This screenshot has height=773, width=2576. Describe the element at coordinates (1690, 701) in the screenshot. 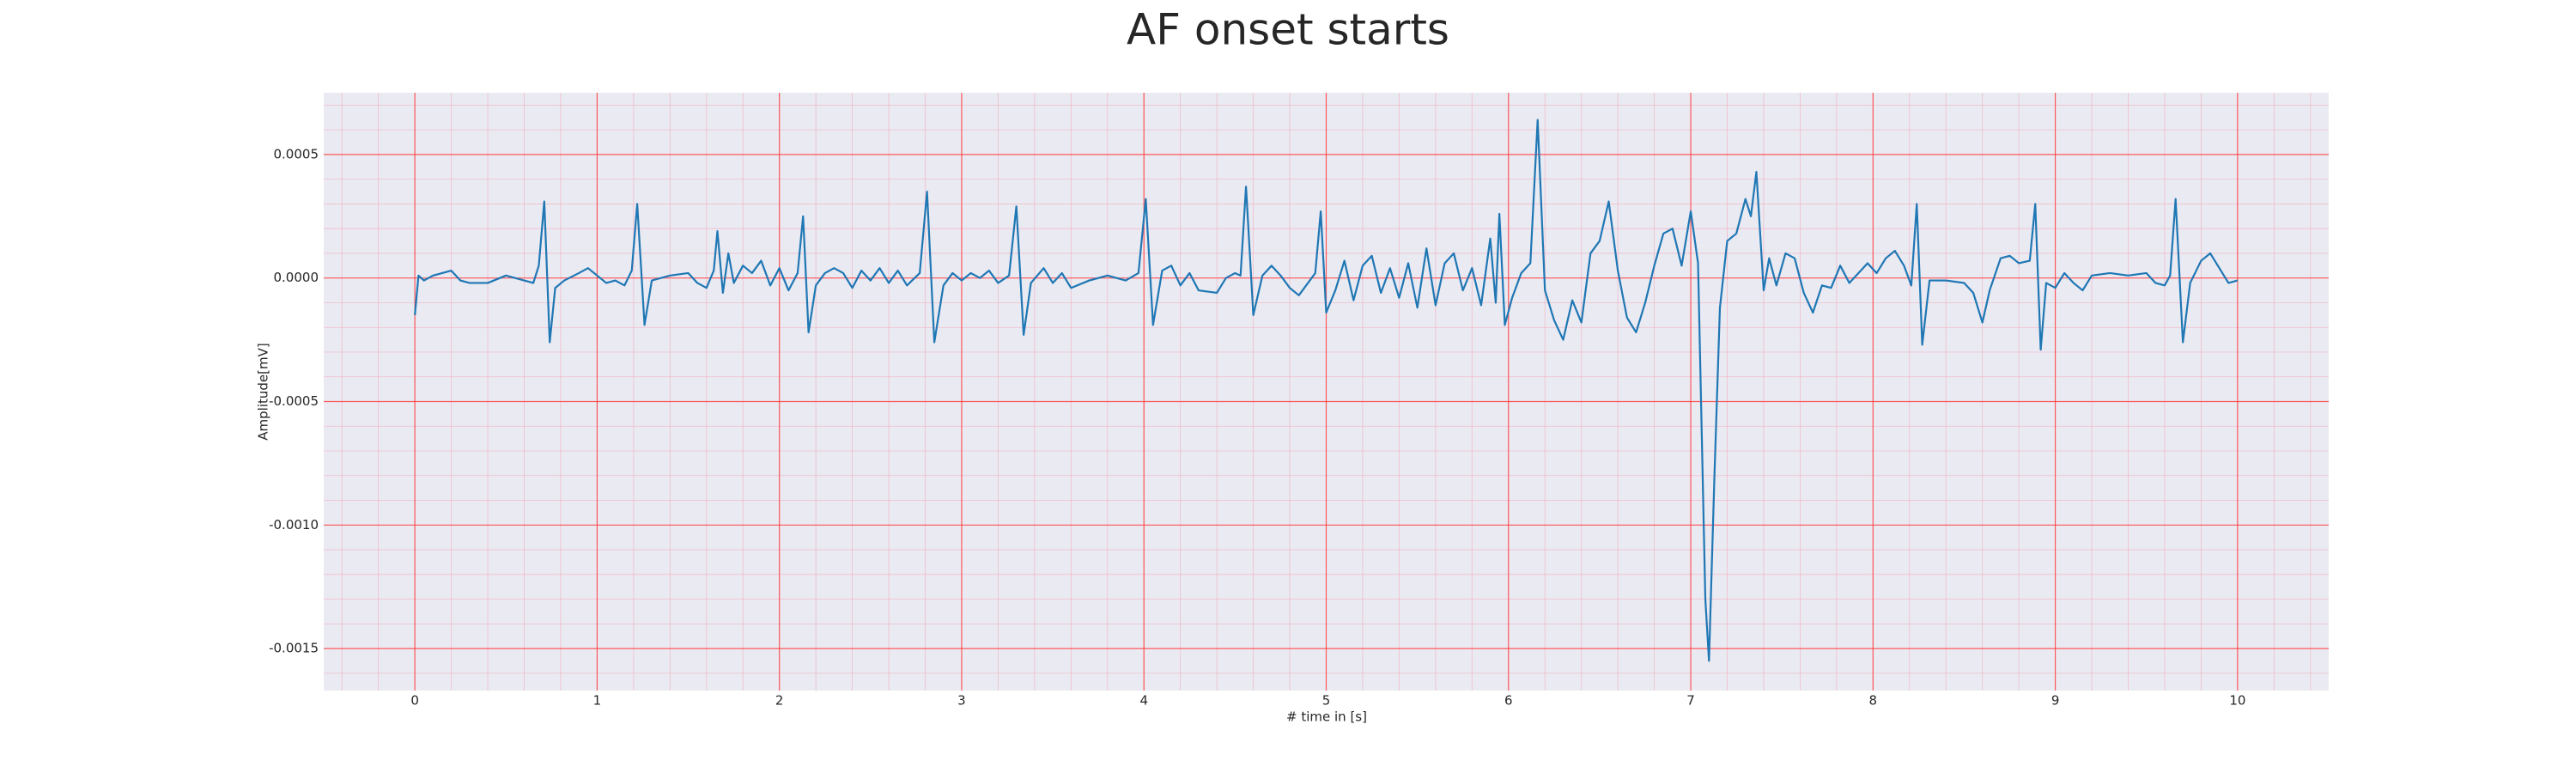

I see `x-tick-label: 7` at that location.